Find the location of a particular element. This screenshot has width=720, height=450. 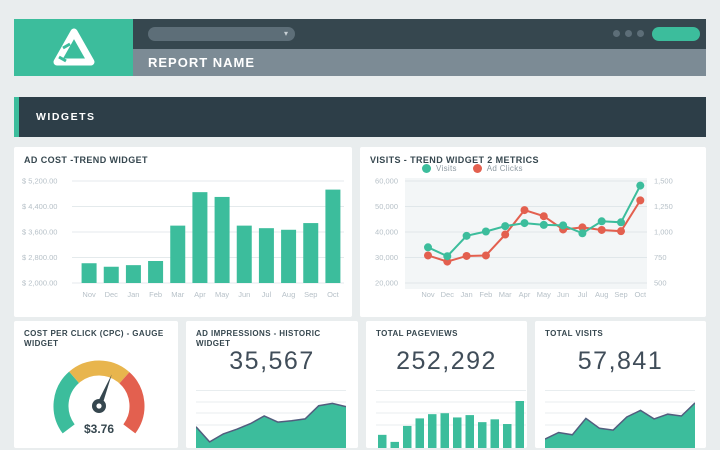

report-header: REPORT NAME is located at coordinates (419, 62).